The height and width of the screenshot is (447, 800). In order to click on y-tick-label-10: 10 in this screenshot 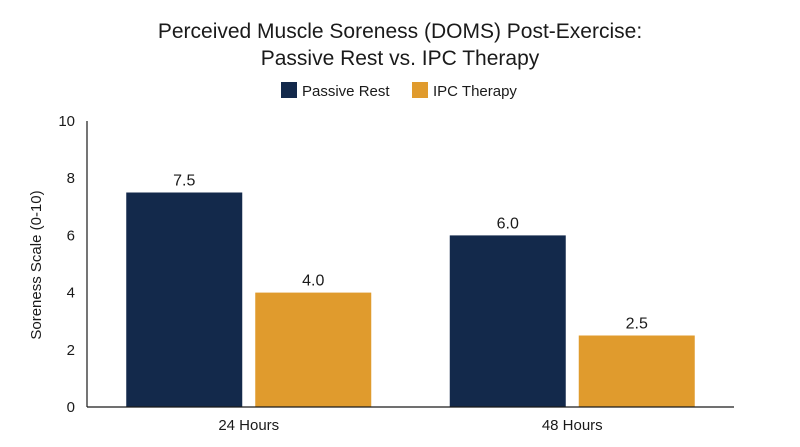, I will do `click(66, 121)`.